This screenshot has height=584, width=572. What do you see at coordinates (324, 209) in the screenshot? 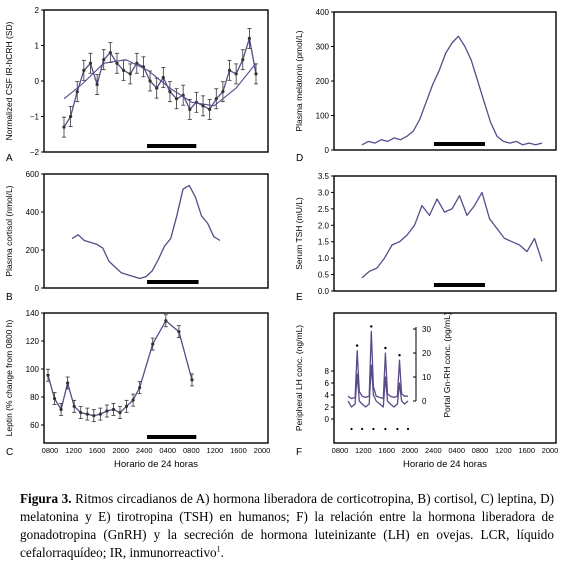
I see `y-tick-label: 2.5` at bounding box center [324, 209].